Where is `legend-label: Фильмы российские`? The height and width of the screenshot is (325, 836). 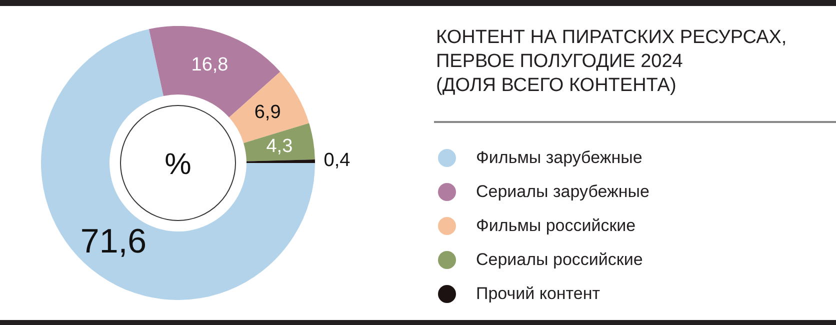
legend-label: Фильмы российские is located at coordinates (556, 226).